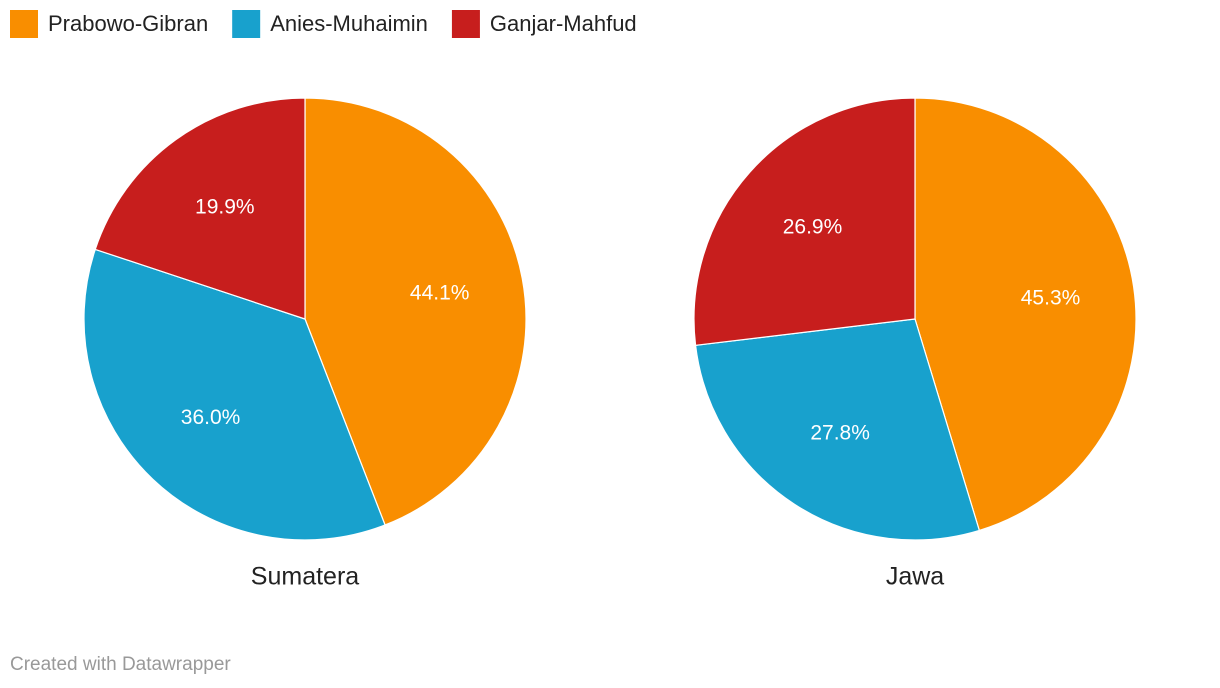 The image size is (1220, 688). I want to click on value-label: 44.1%, so click(440, 292).